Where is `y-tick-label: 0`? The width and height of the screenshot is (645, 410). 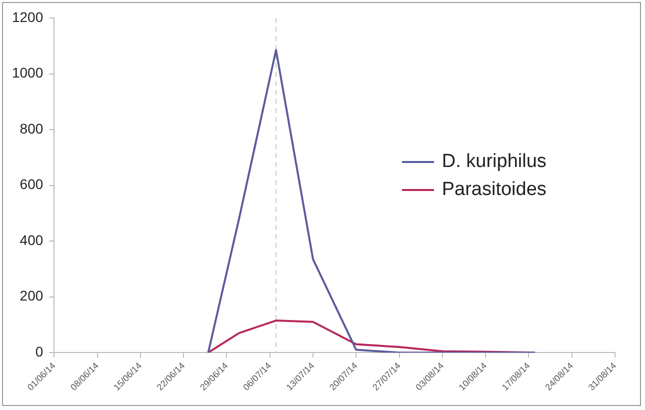
y-tick-label: 0 is located at coordinates (39, 351).